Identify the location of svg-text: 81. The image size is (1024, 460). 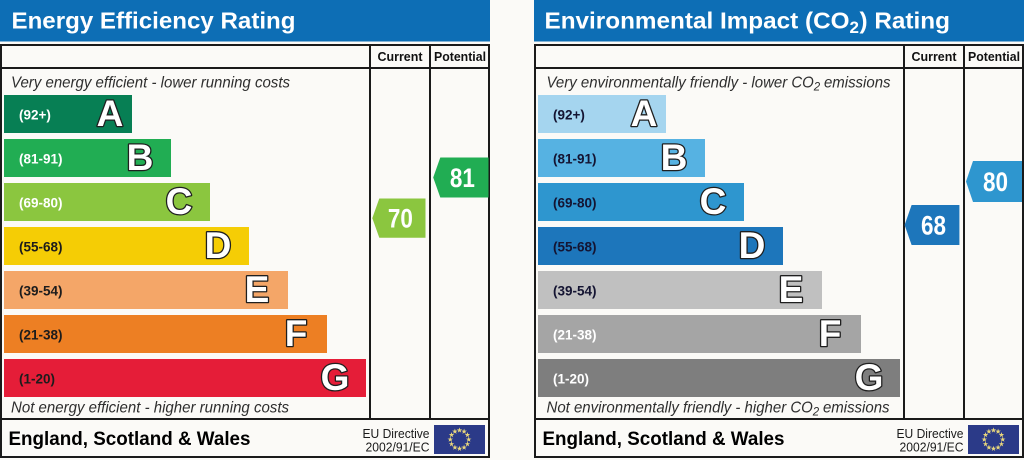
(462, 178).